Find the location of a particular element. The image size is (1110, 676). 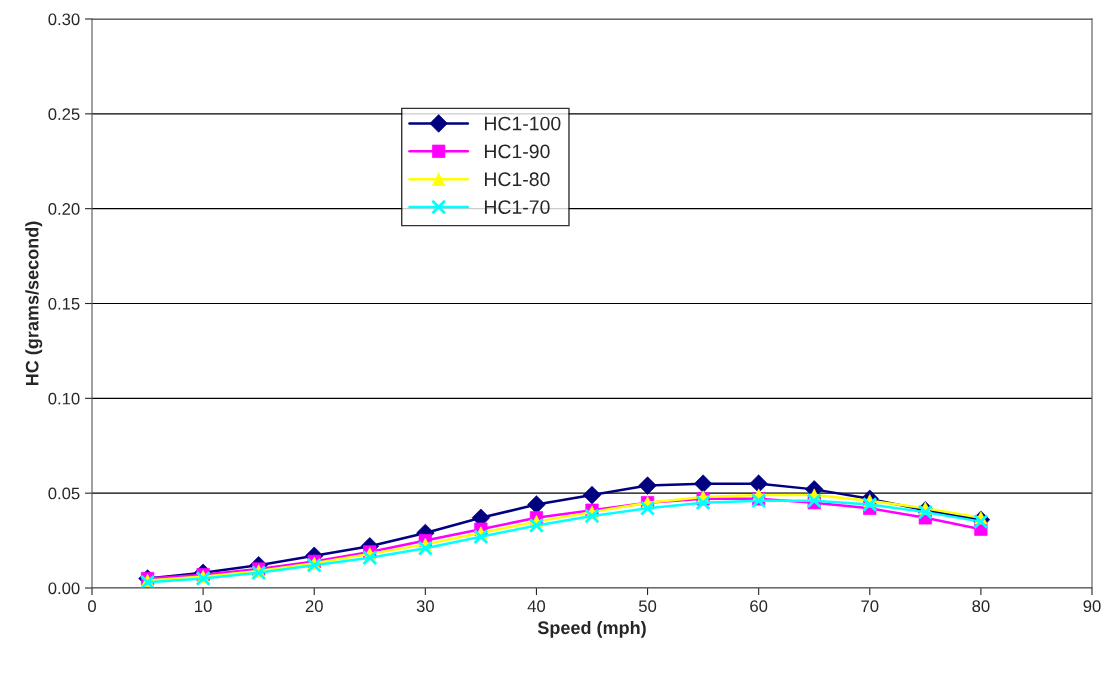

y-tick-label: 0.10 is located at coordinates (64, 398).